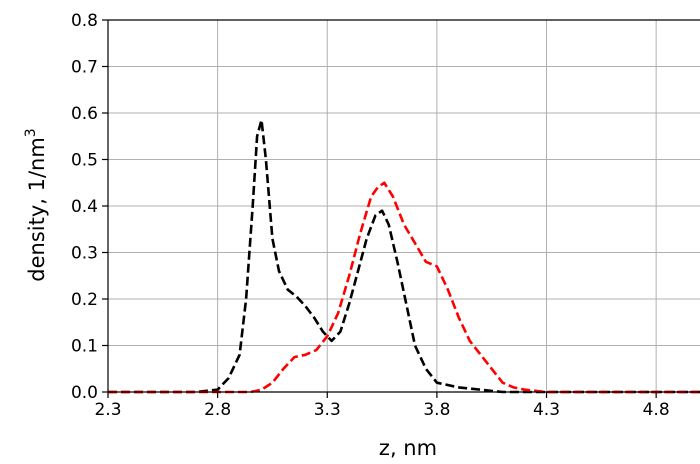 The height and width of the screenshot is (464, 700). What do you see at coordinates (408, 448) in the screenshot?
I see `x-axis-title: z, nm` at bounding box center [408, 448].